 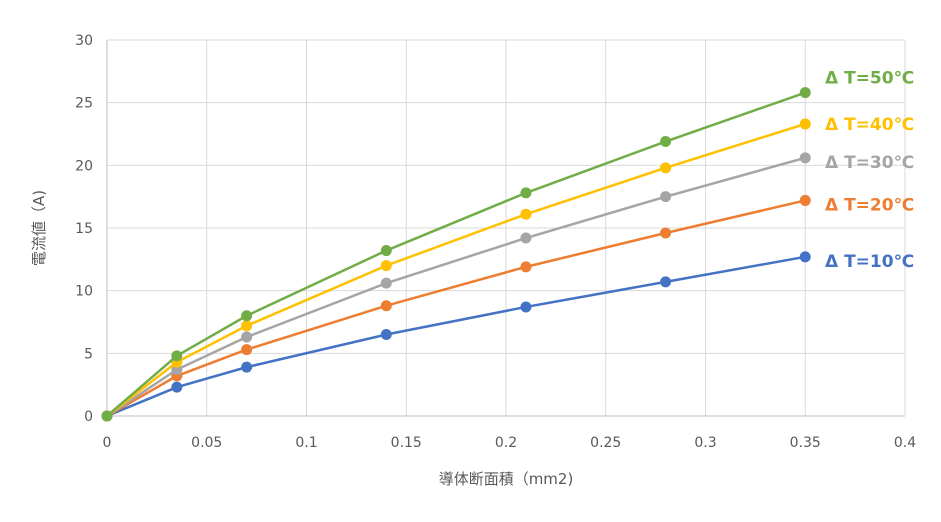 What do you see at coordinates (605, 443) in the screenshot?
I see `x-tick-label: 0.25` at bounding box center [605, 443].